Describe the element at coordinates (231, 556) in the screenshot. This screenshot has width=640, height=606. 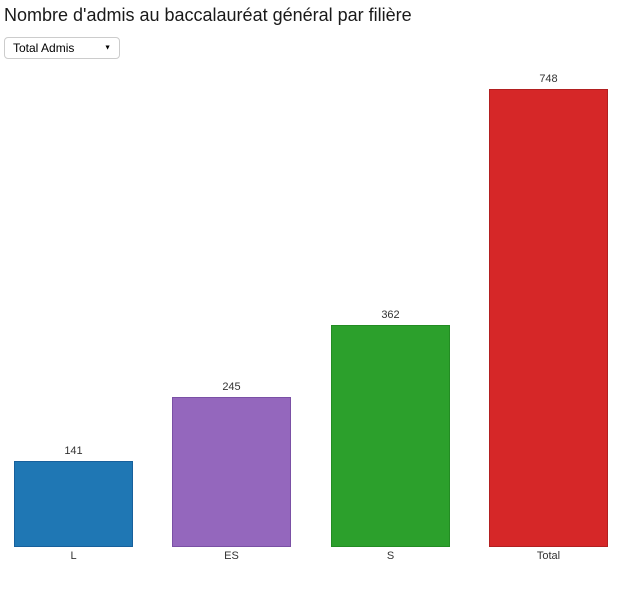
I see `x-axis-tick-label: ES` at that location.